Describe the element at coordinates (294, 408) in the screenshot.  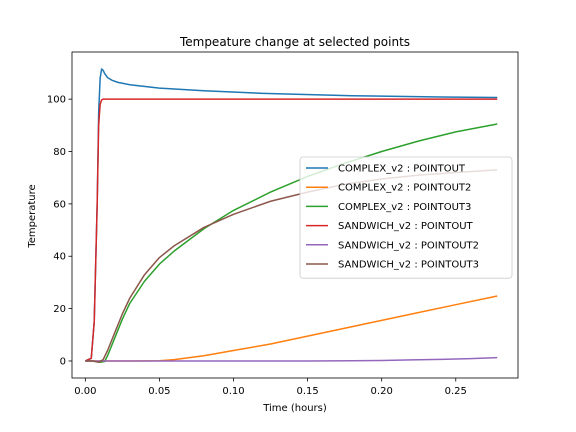
I see `x-axis-label: Time (hours)` at that location.